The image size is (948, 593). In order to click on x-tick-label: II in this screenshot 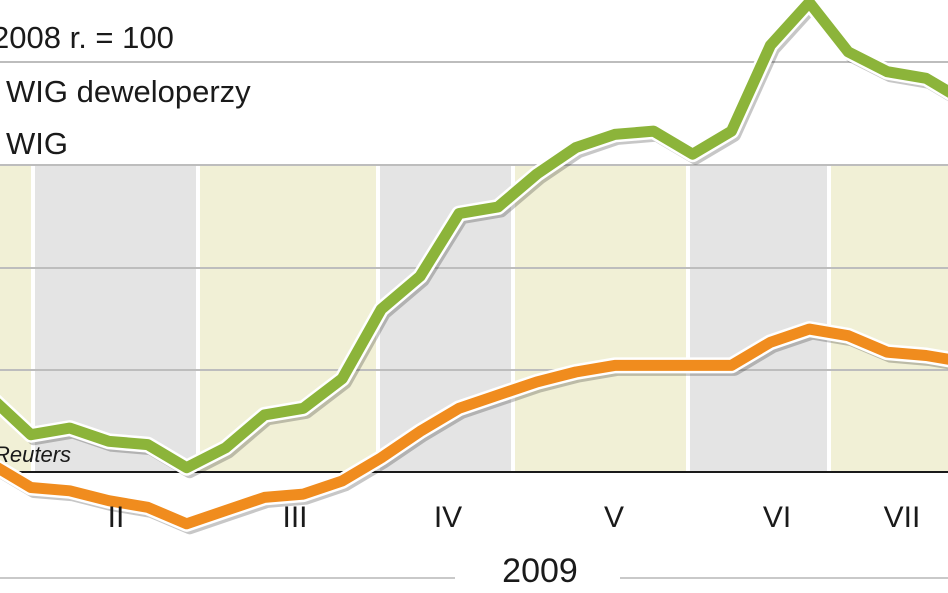, I will do `click(116, 517)`.